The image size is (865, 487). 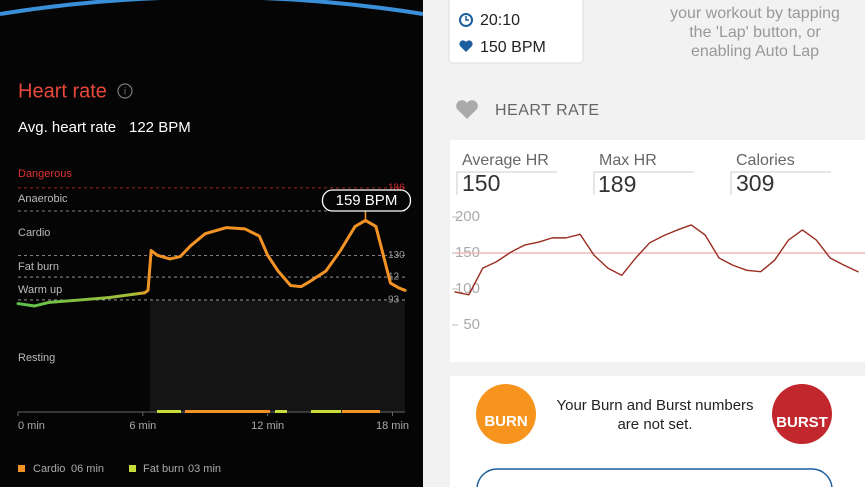 I want to click on lap-hint: enabling Auto Lap, so click(x=755, y=51).